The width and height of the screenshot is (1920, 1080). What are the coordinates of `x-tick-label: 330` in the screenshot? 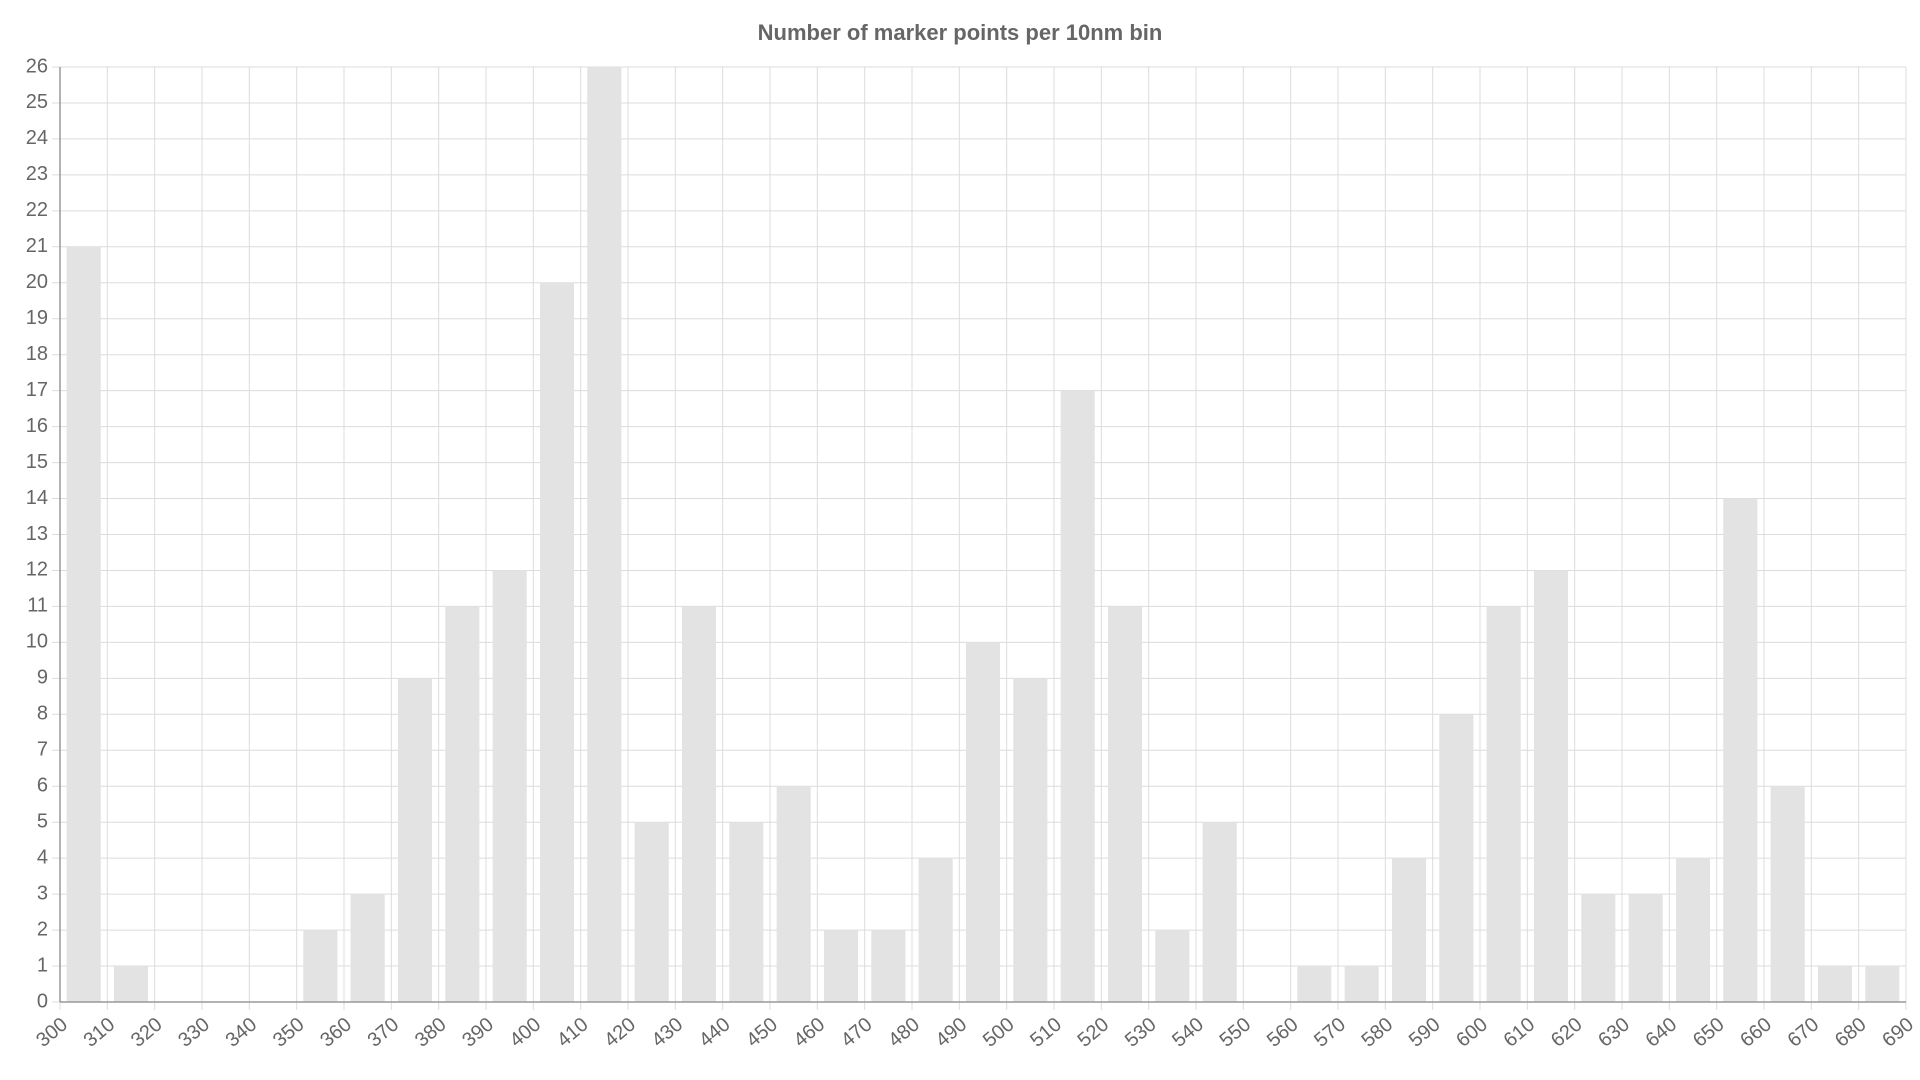 It's located at (194, 1032).